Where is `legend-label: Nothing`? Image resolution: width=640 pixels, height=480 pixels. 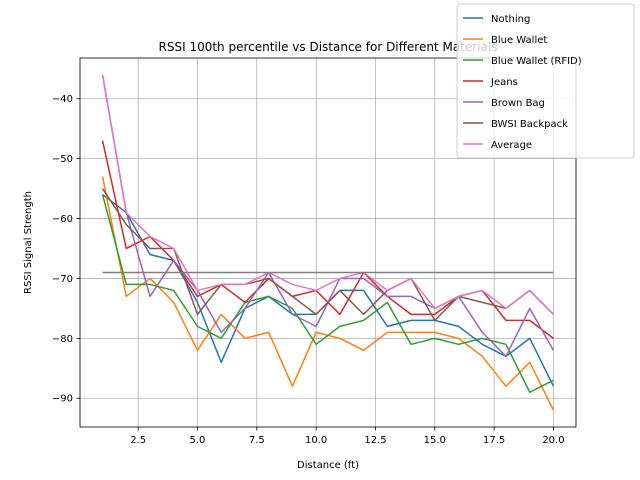
legend-label: Nothing is located at coordinates (510, 19).